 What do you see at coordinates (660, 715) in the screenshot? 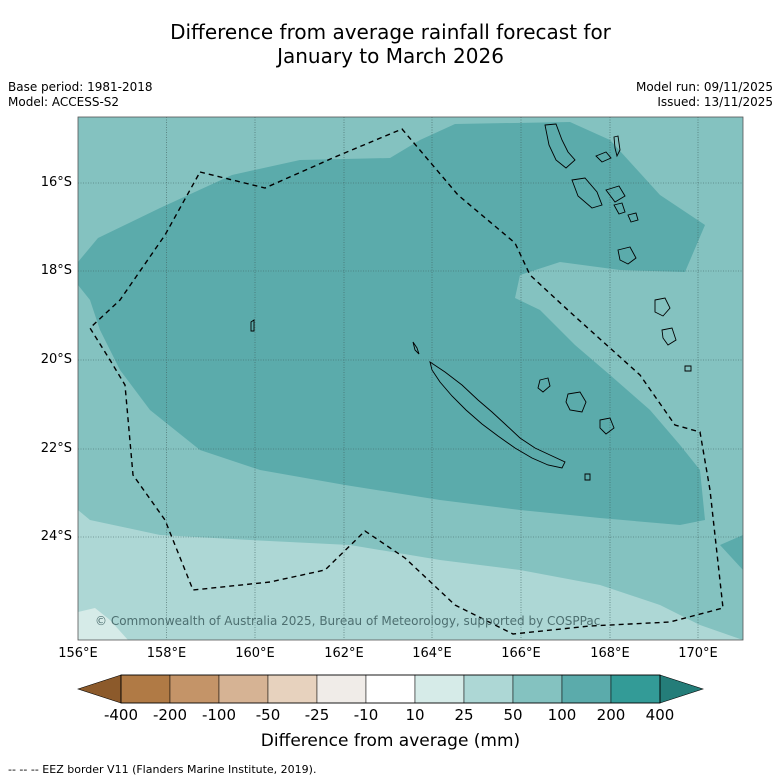
I see `colorbar-tick-label: 400` at bounding box center [660, 715].